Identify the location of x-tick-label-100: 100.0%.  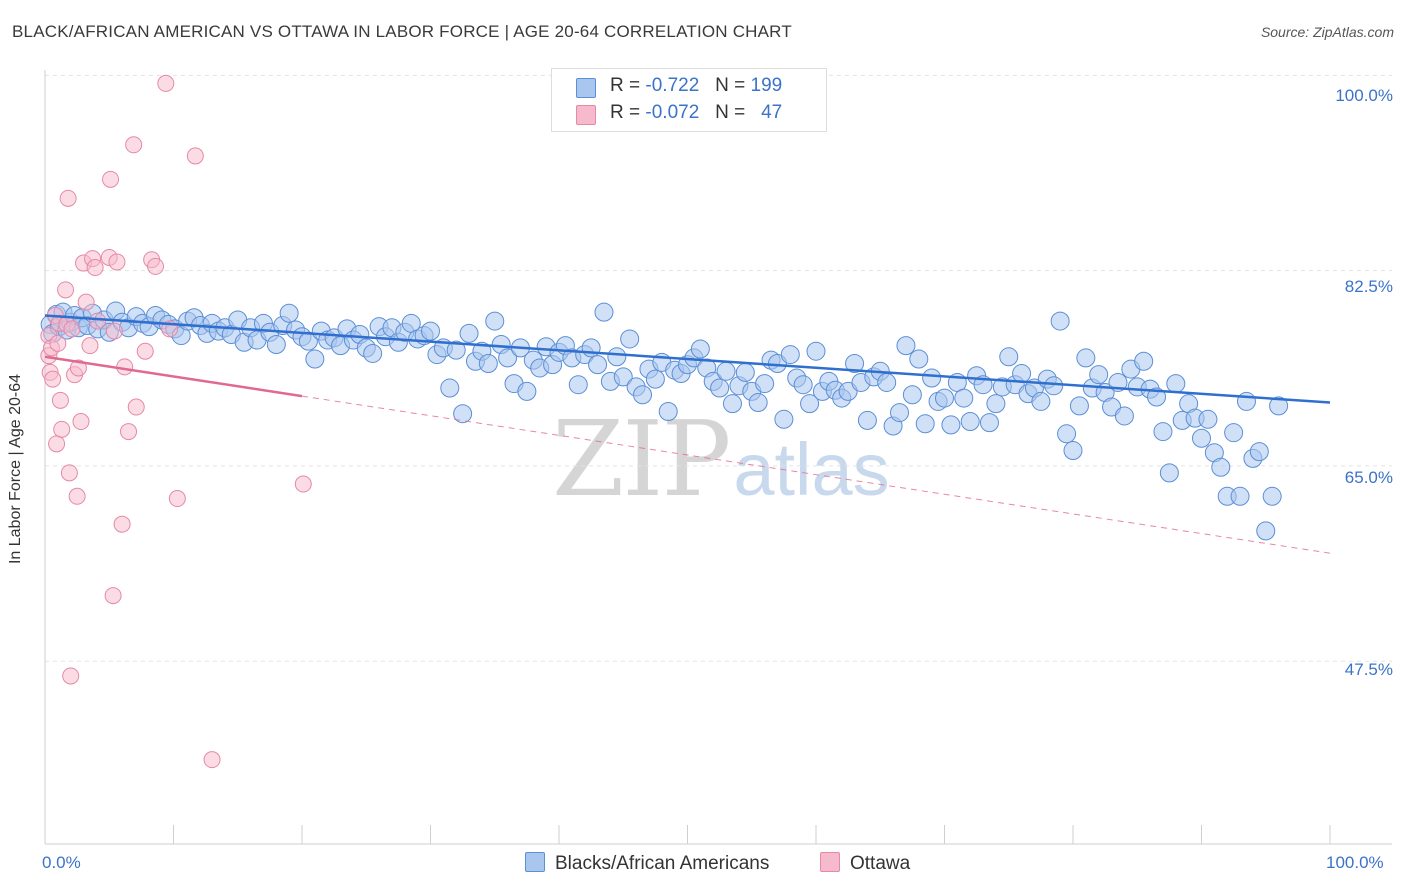
(1355, 862).